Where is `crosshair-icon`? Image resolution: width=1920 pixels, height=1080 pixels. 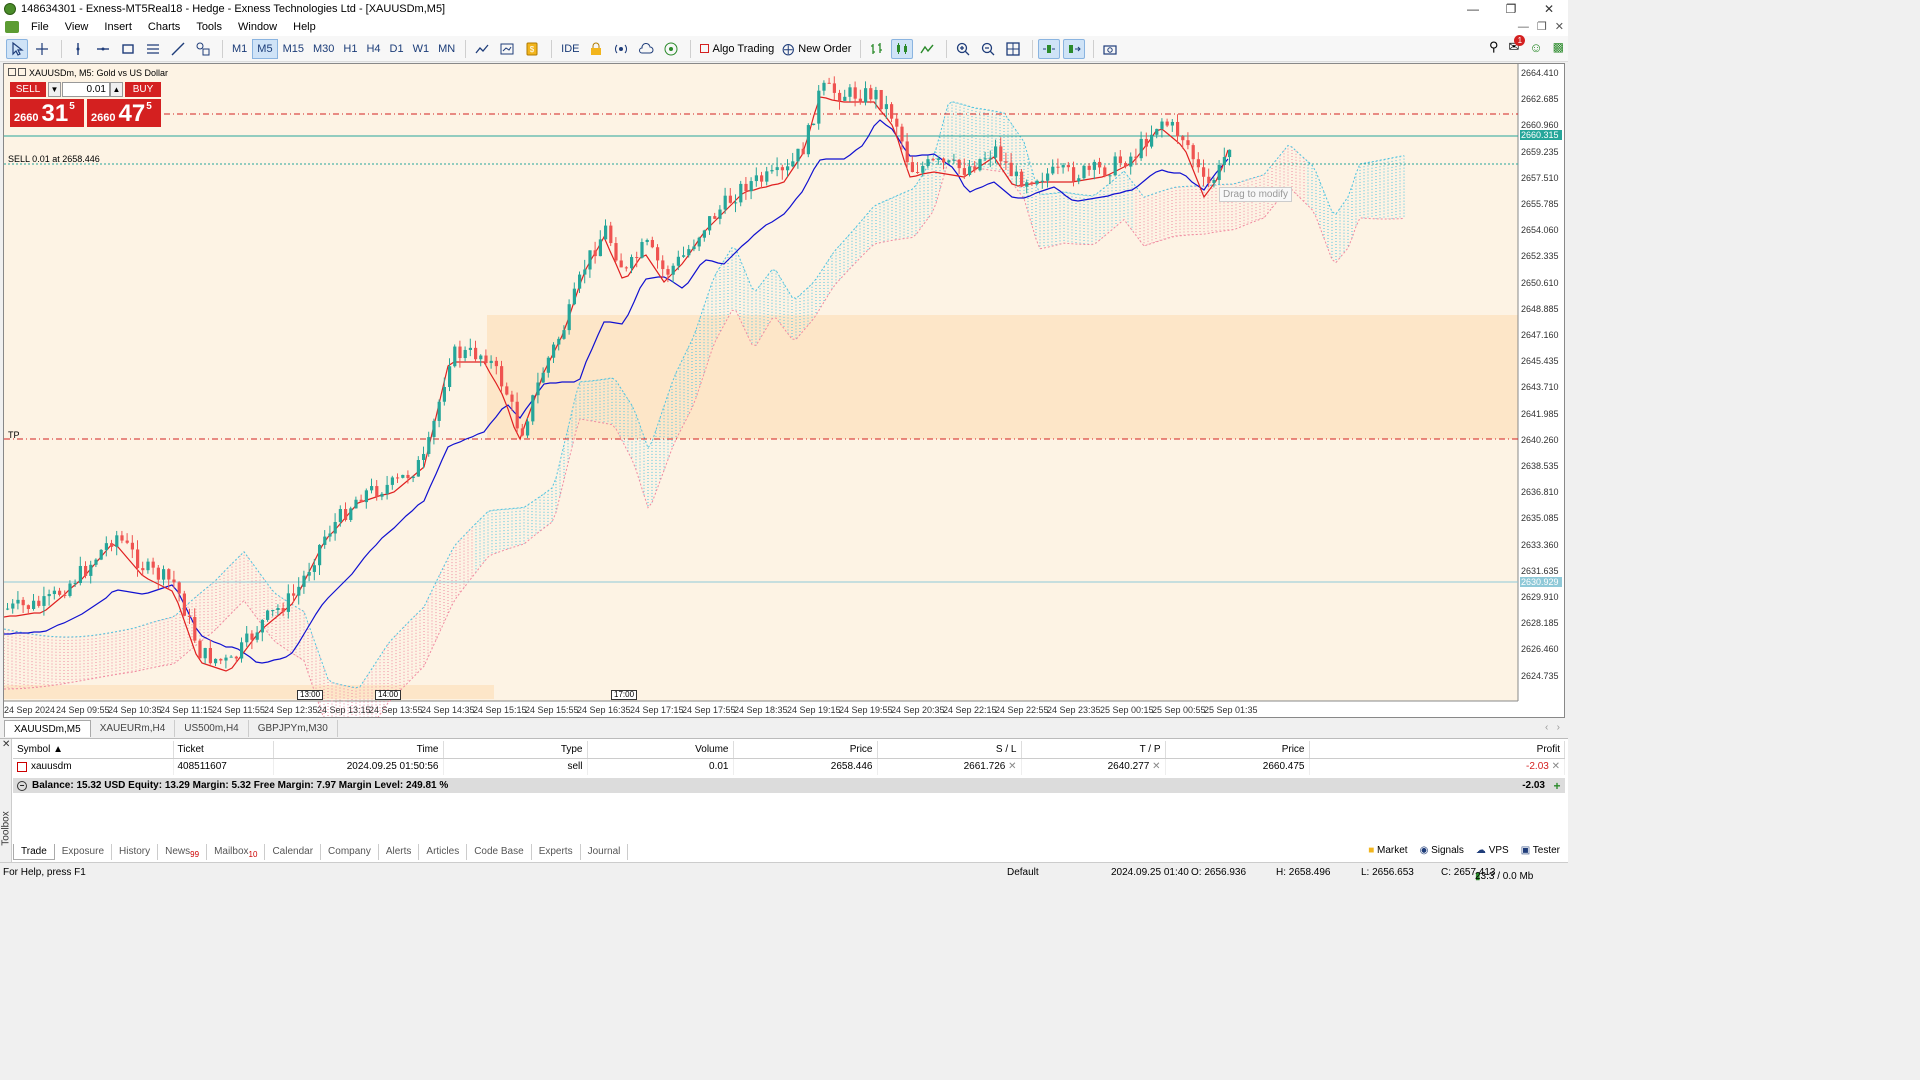 crosshair-icon is located at coordinates (42, 49).